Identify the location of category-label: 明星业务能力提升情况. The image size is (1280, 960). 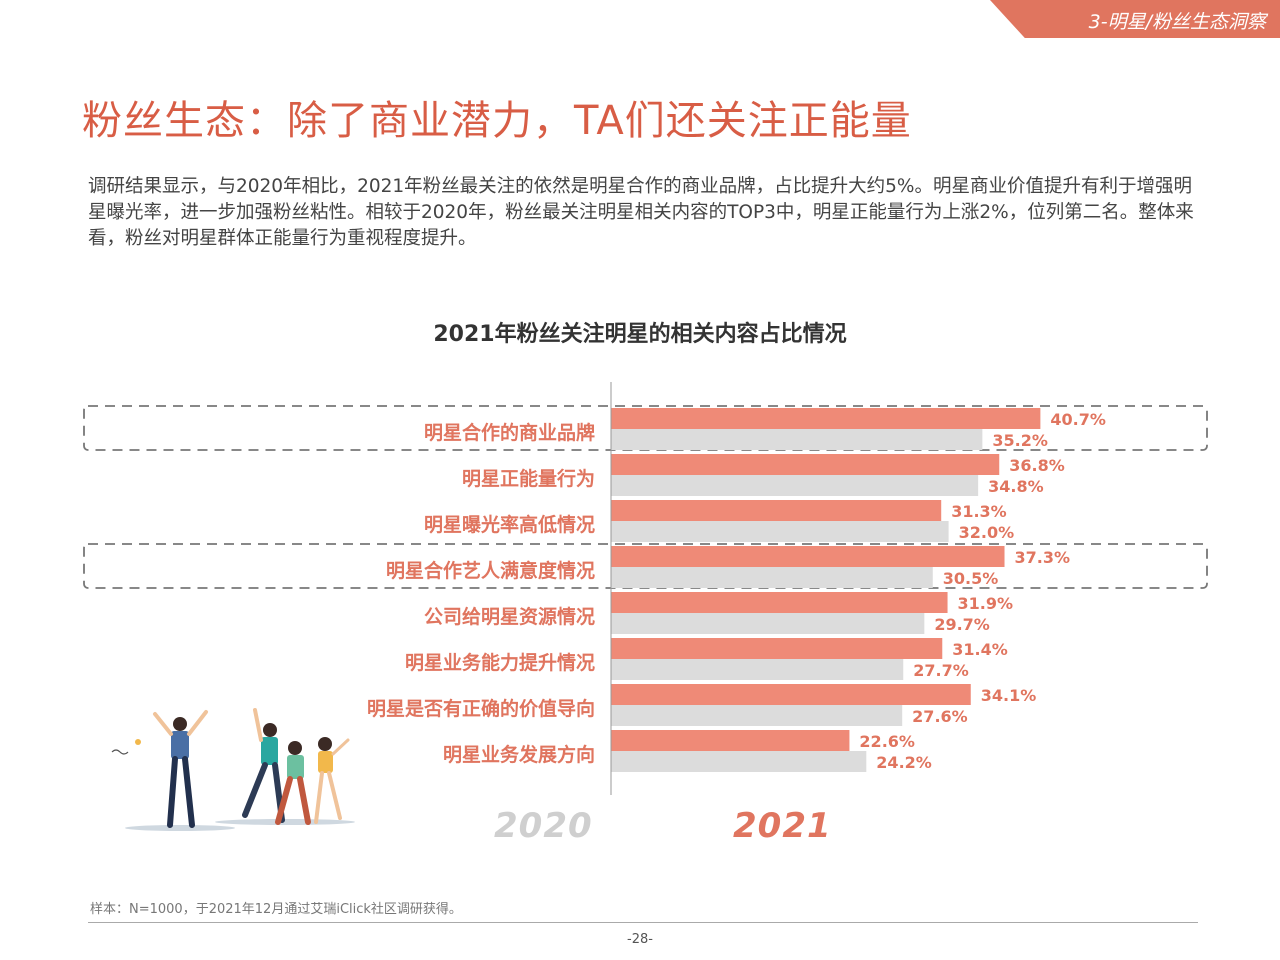
(500, 662).